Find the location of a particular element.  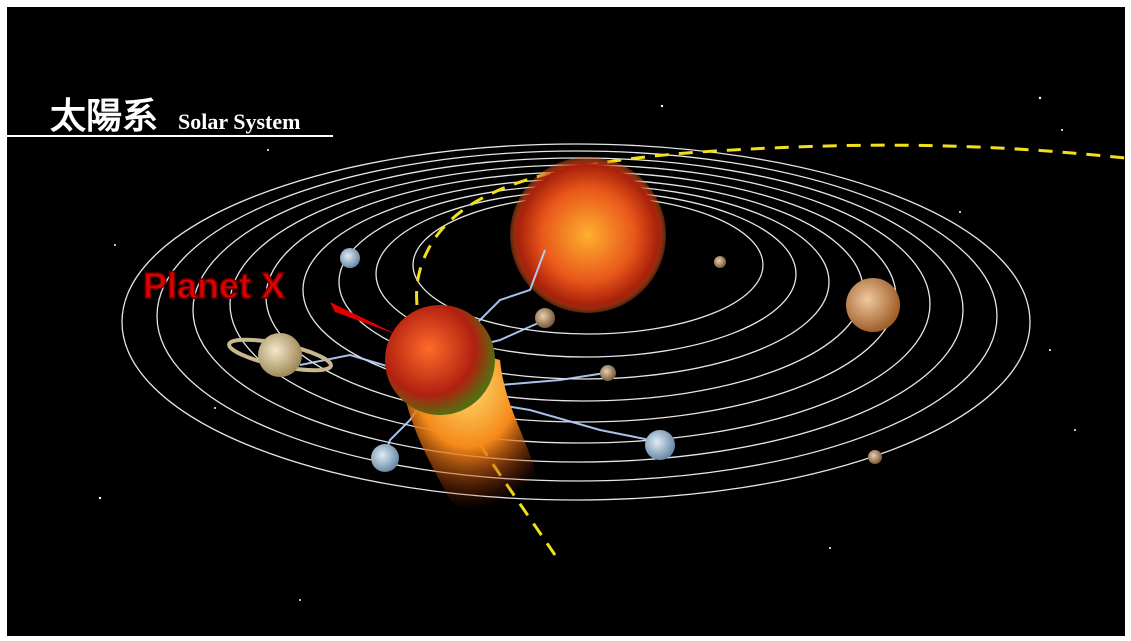

label-pointer is located at coordinates (364, 318).